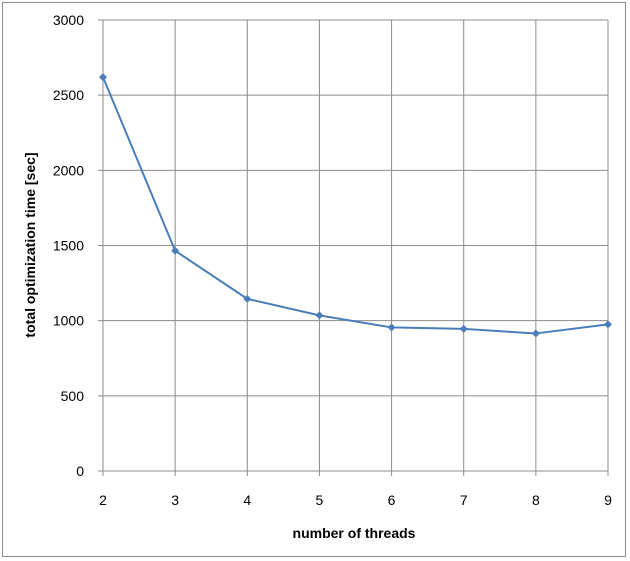 Image resolution: width=630 pixels, height=561 pixels. Describe the element at coordinates (354, 533) in the screenshot. I see `x-axis-title: number of threads` at that location.